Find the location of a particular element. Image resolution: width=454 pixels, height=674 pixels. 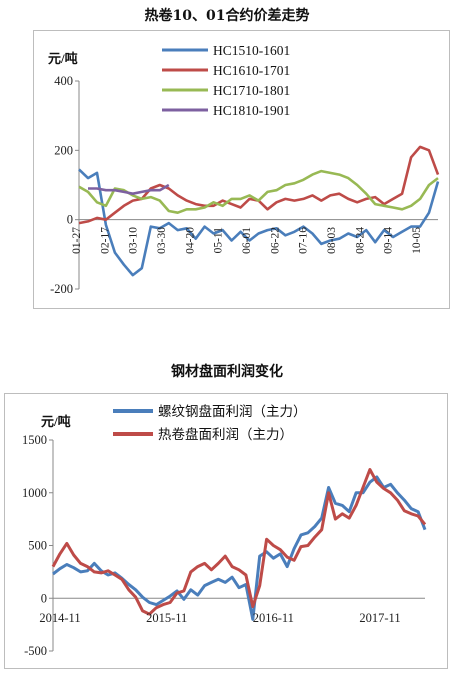

y-tick-label: -200 is located at coordinates (61, 289).